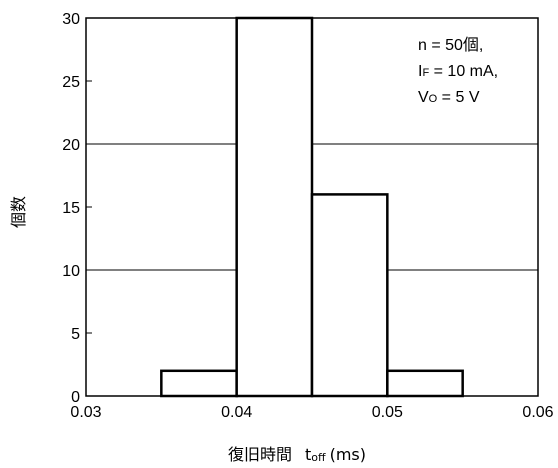 The height and width of the screenshot is (468, 558). I want to click on x-axis-unit: (ms), so click(348, 454).